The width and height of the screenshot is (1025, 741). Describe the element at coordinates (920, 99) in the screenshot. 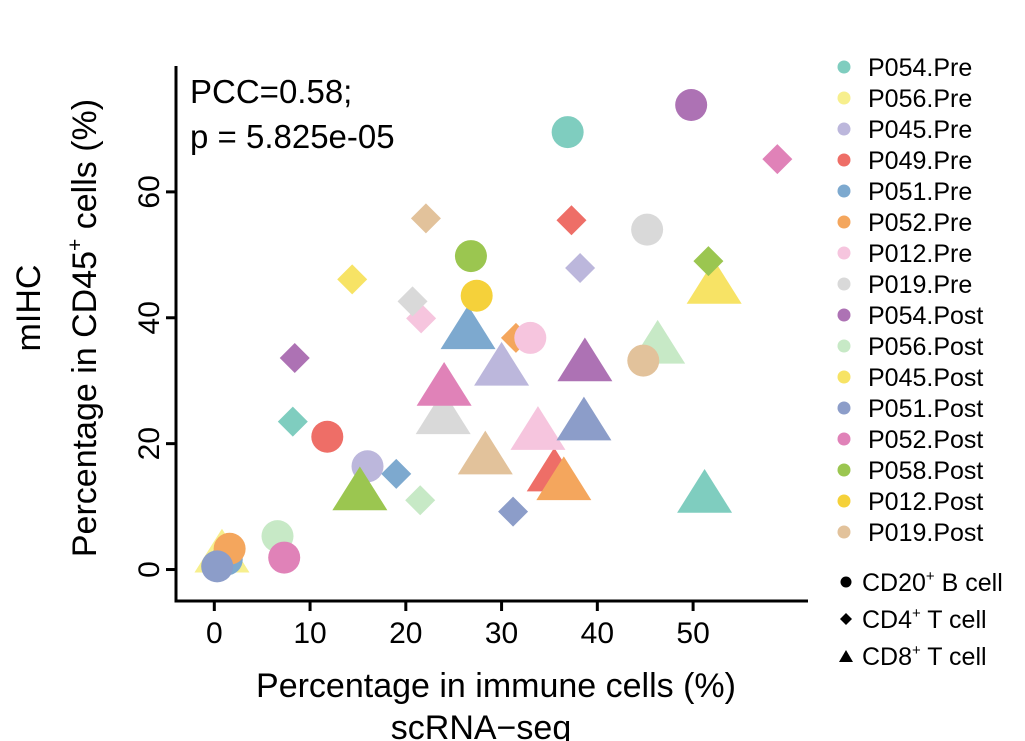

I see `legend-label-p056-pre: P056.Pre` at that location.